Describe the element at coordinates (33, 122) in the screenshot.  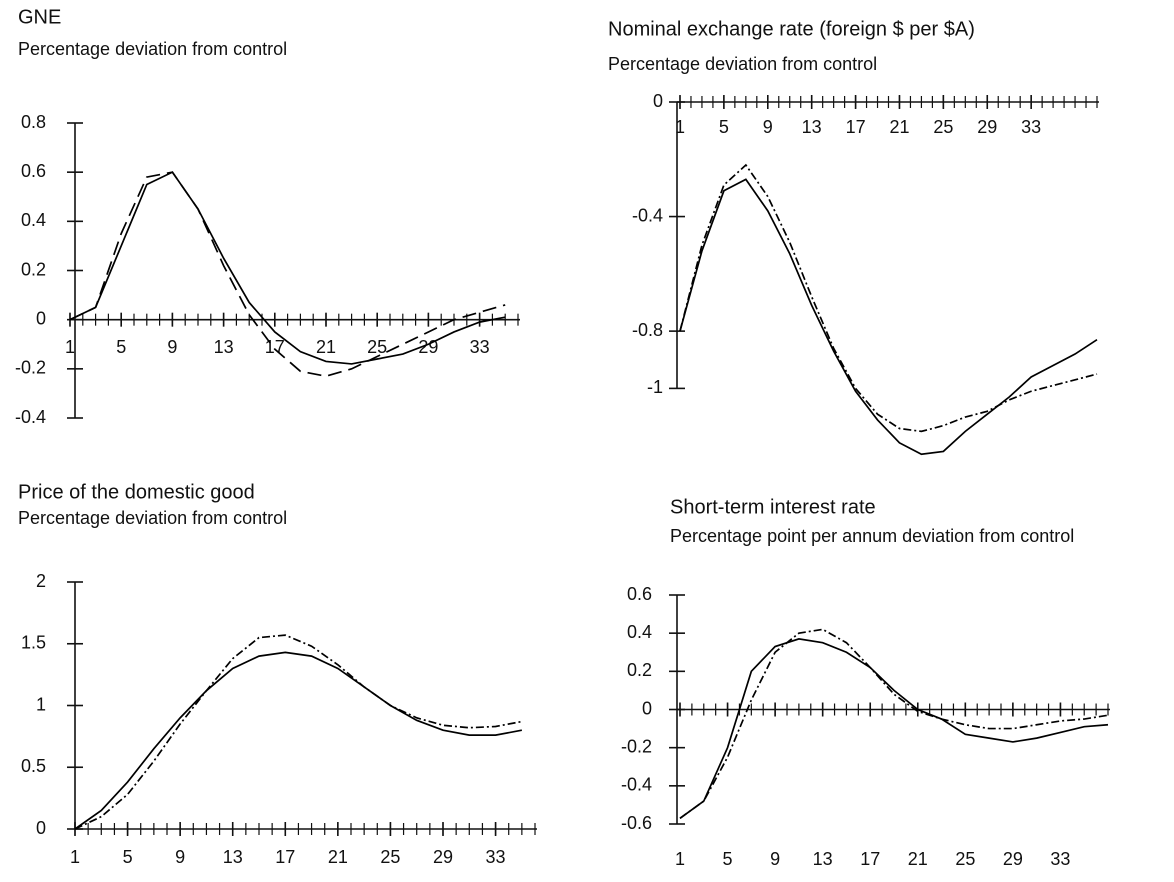
I see `y-tick-label: 0.8` at that location.